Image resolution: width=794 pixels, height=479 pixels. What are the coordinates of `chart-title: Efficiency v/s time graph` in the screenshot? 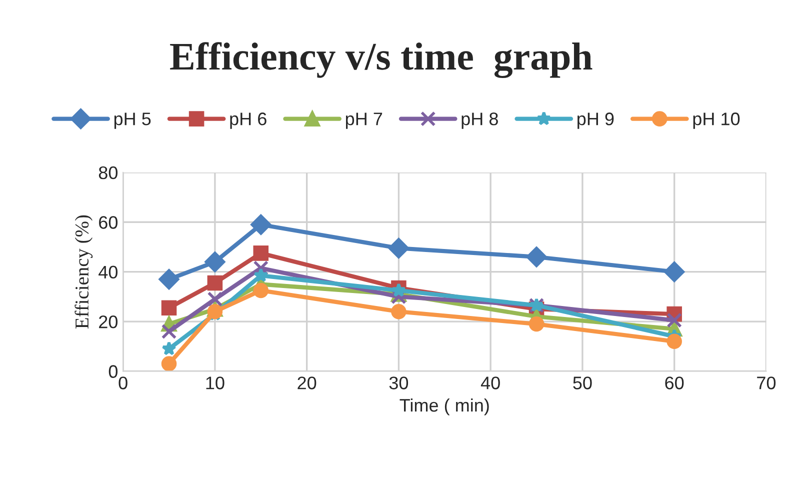 It's located at (381, 60).